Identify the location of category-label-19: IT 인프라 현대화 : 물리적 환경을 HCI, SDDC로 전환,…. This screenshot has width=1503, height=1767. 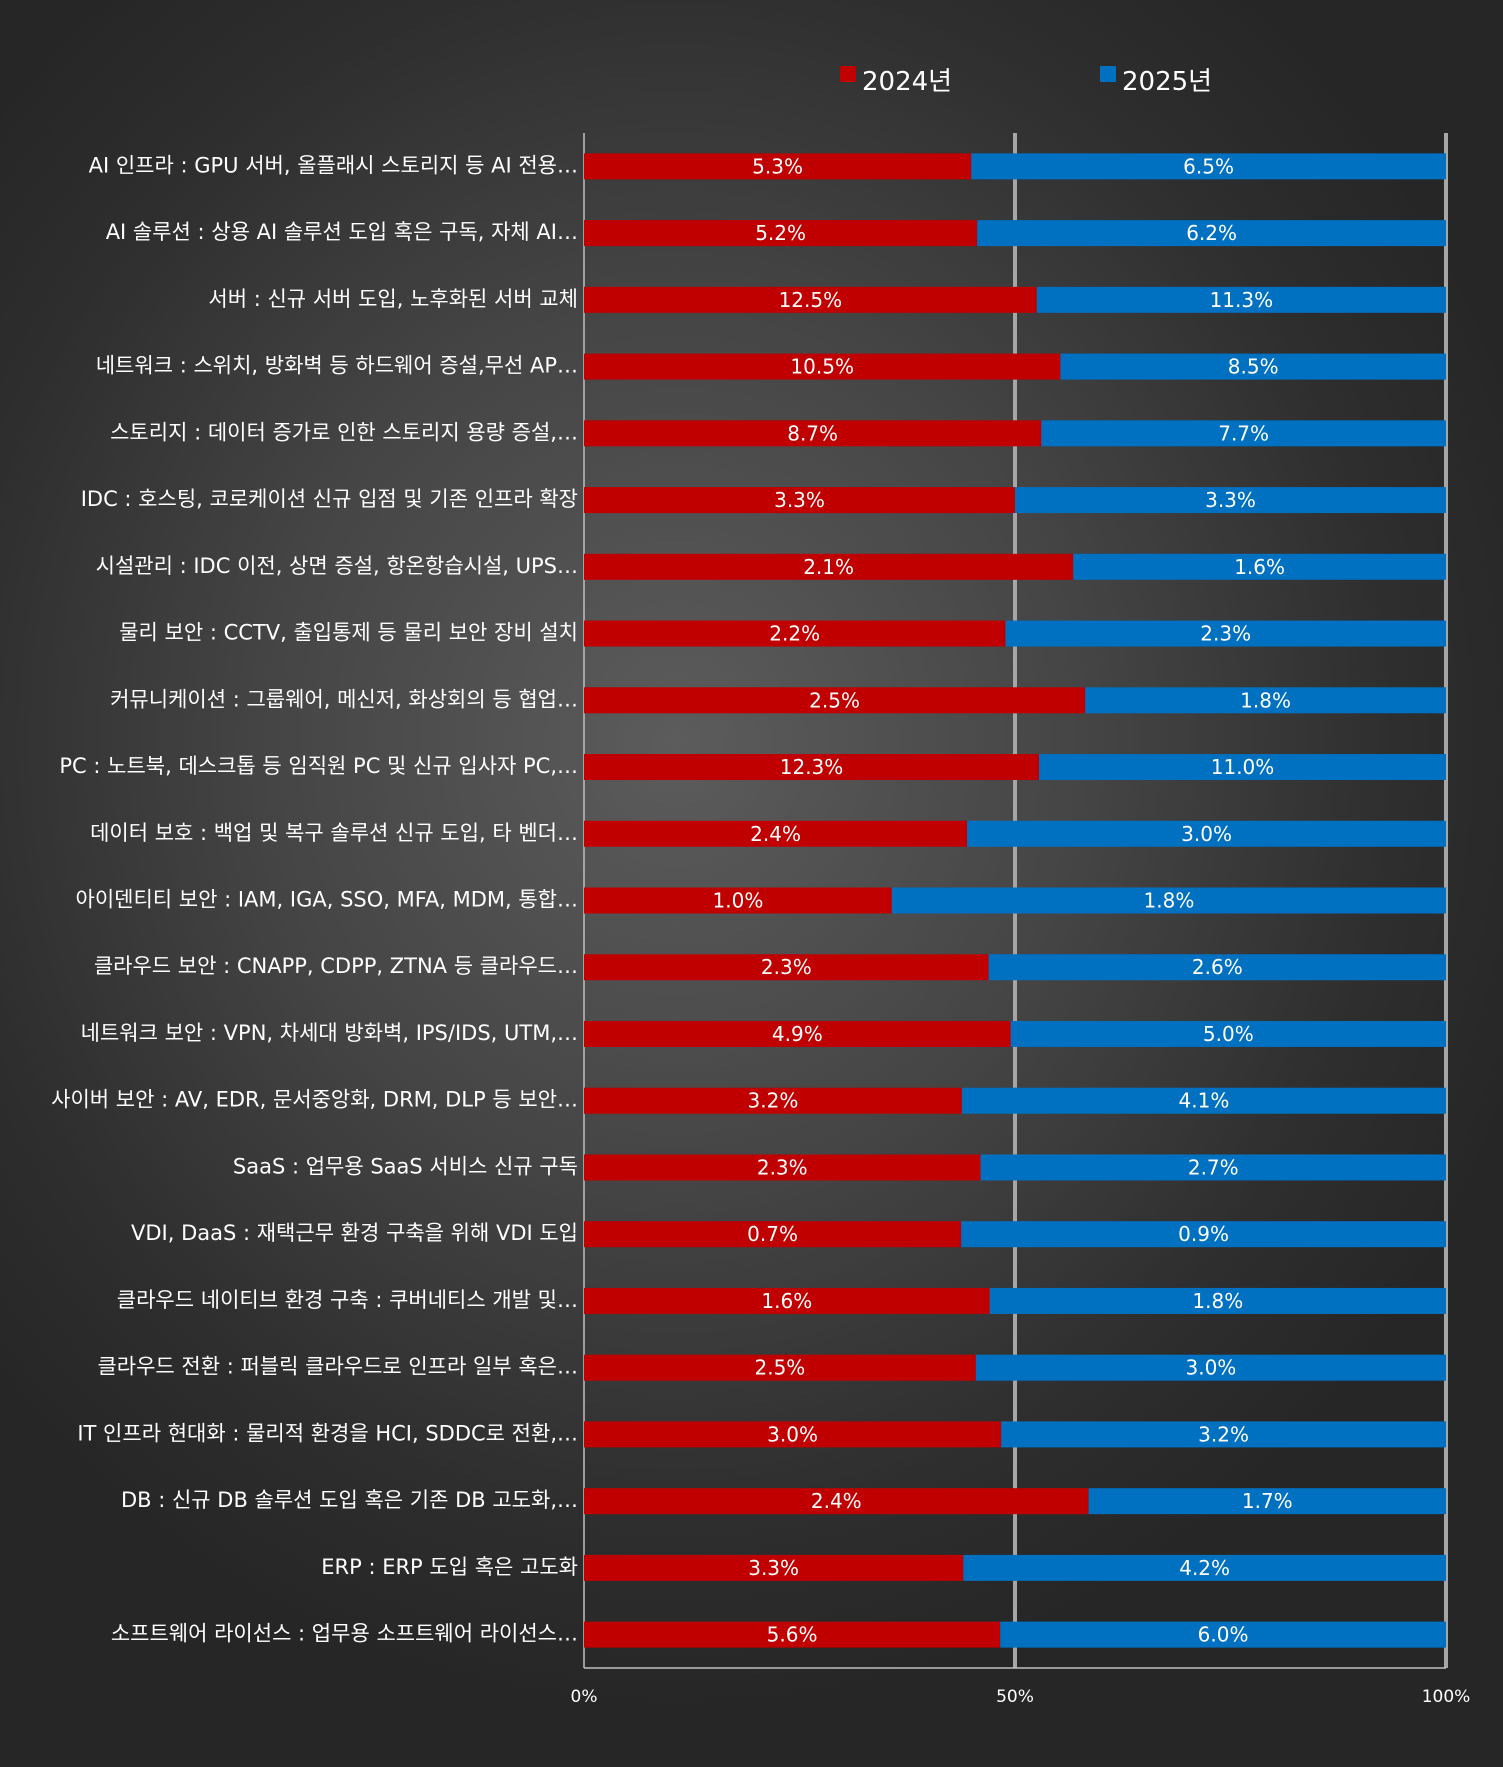
(327, 1433).